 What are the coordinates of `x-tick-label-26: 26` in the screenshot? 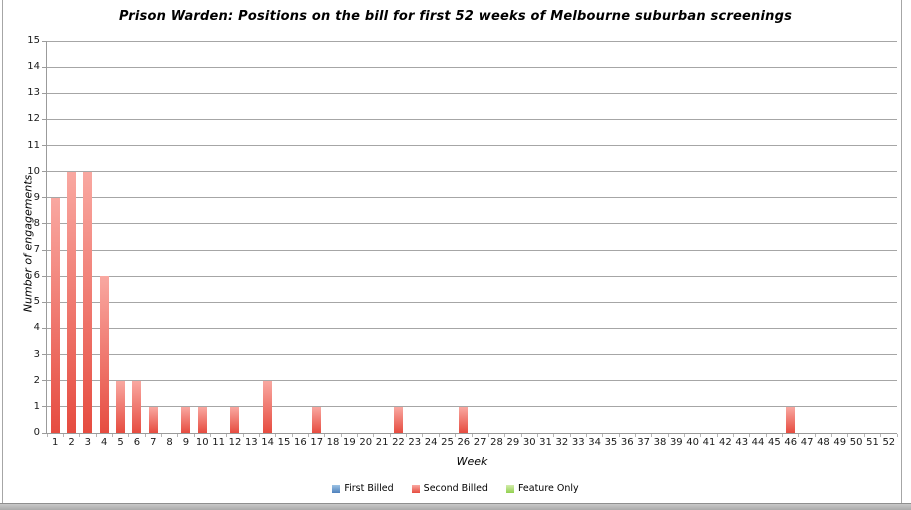 It's located at (464, 442).